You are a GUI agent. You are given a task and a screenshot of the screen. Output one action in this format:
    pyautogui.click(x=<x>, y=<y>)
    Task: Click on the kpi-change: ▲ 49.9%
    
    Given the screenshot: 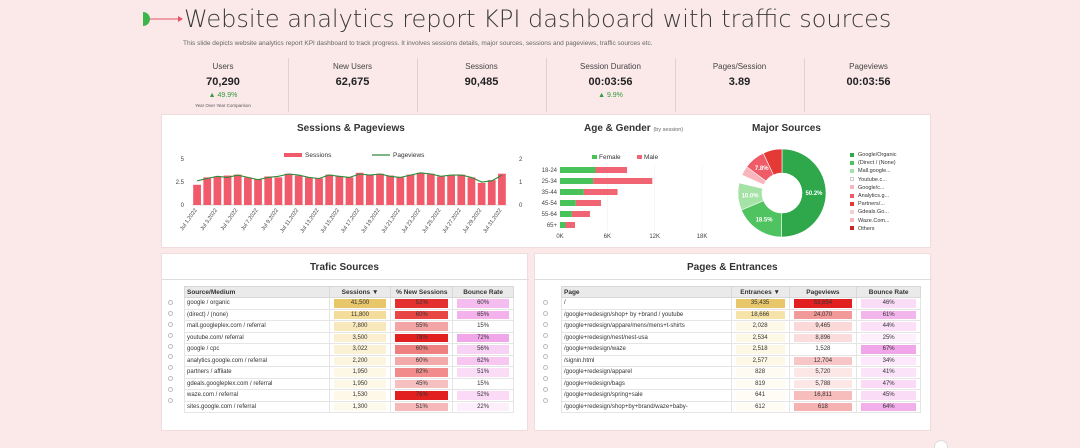 What is the action you would take?
    pyautogui.click(x=223, y=95)
    